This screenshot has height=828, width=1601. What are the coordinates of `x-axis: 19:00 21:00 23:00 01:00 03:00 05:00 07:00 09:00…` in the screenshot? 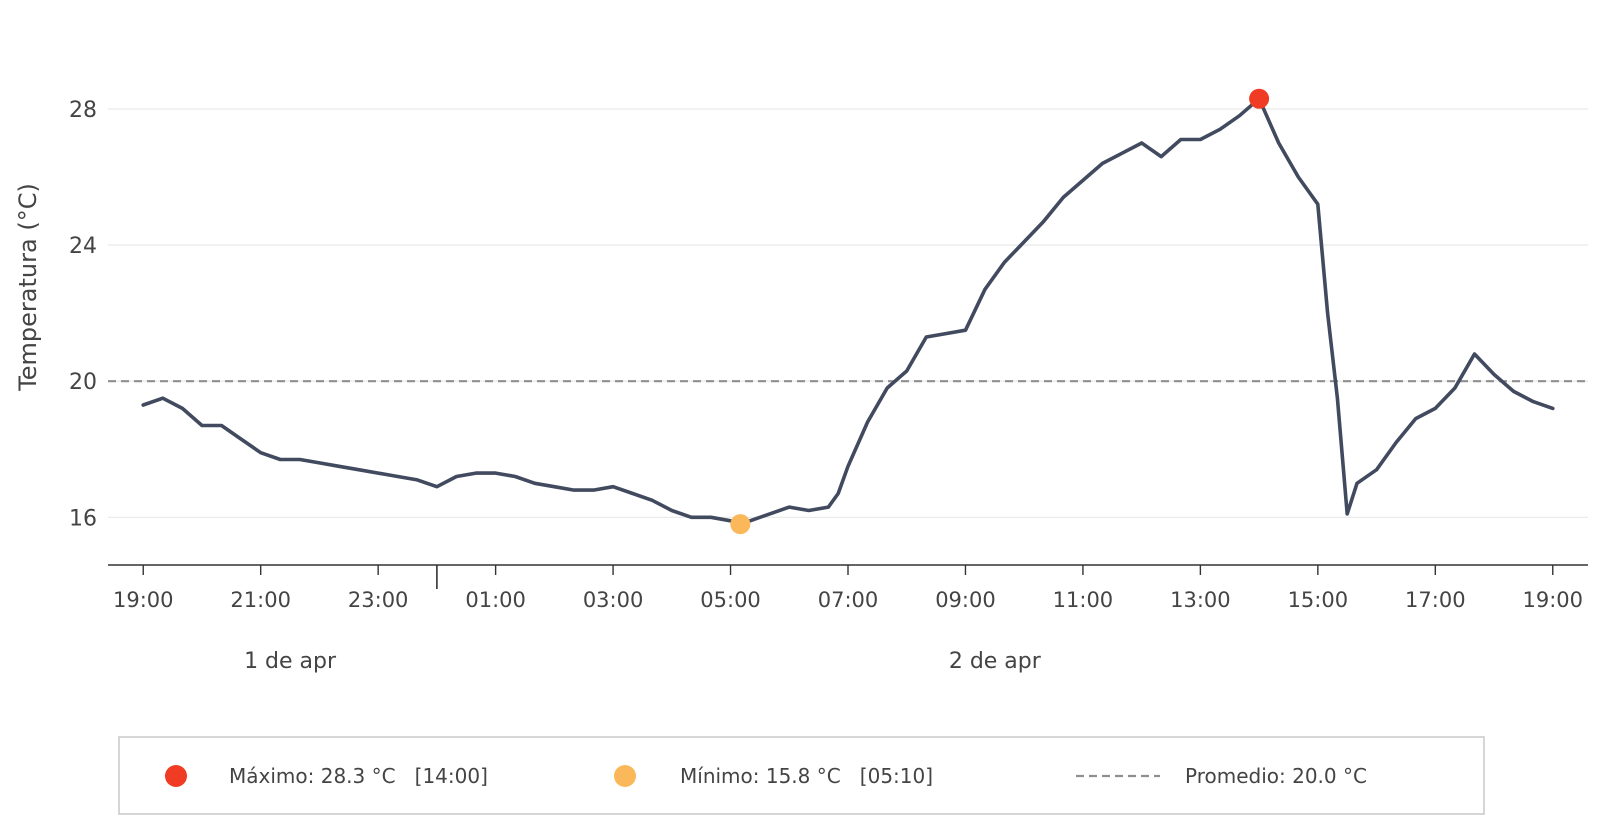 It's located at (848, 588).